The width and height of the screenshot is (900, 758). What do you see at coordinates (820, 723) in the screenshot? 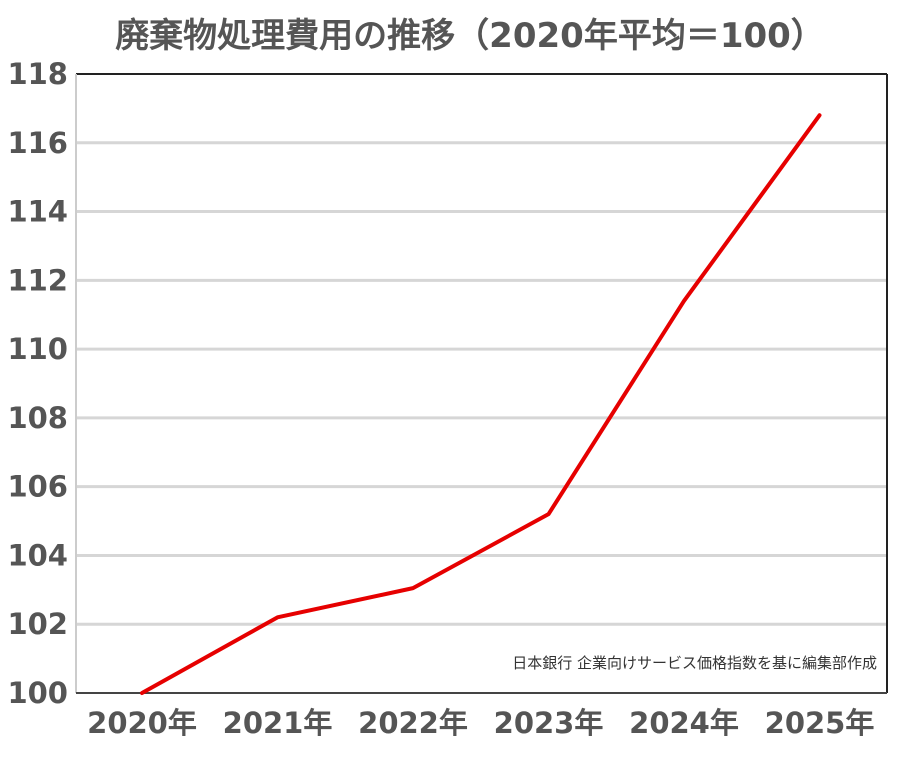
I see `x-tick-label: 2025年` at bounding box center [820, 723].